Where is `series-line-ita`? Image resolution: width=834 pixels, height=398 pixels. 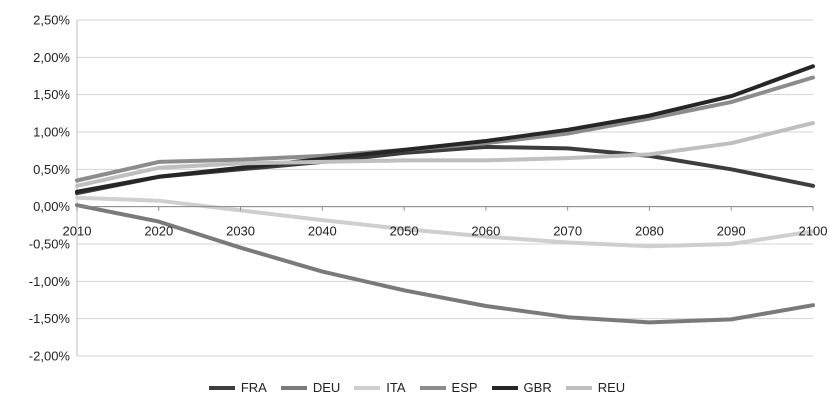 series-line-ita is located at coordinates (445, 222).